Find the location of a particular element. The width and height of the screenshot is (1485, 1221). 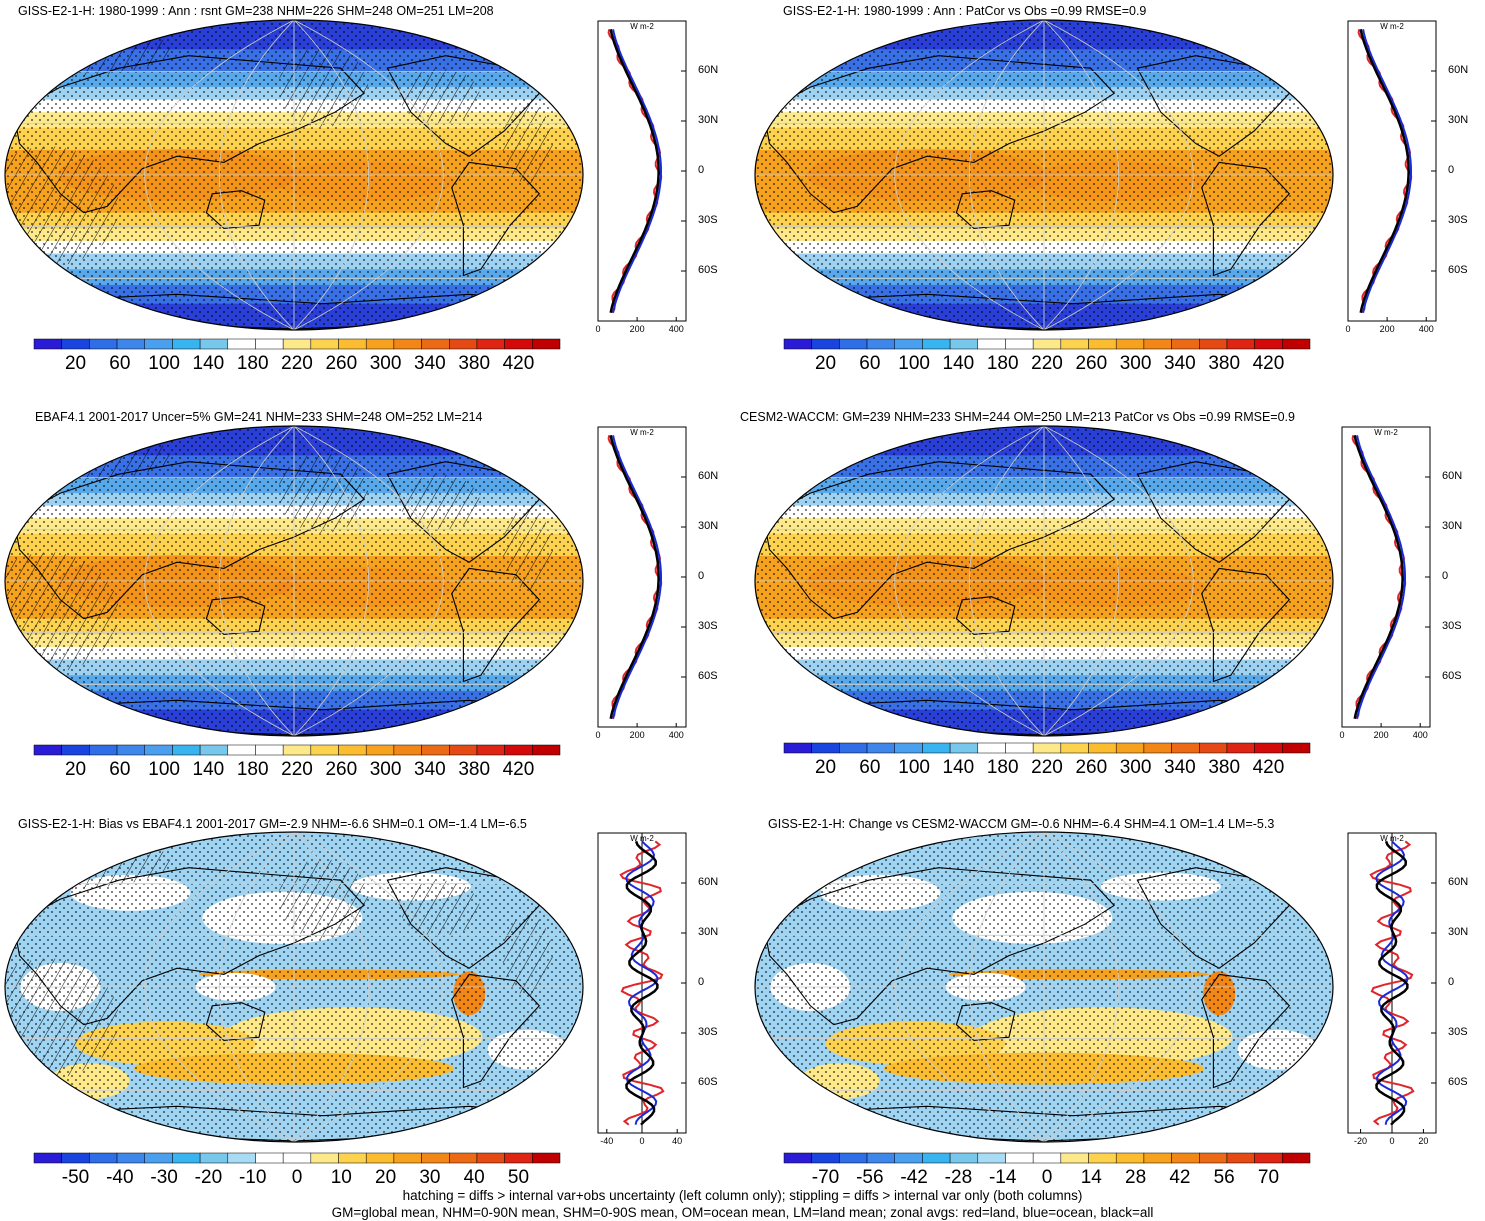

colorbar-tick-label: -20 is located at coordinates (208, 1176).